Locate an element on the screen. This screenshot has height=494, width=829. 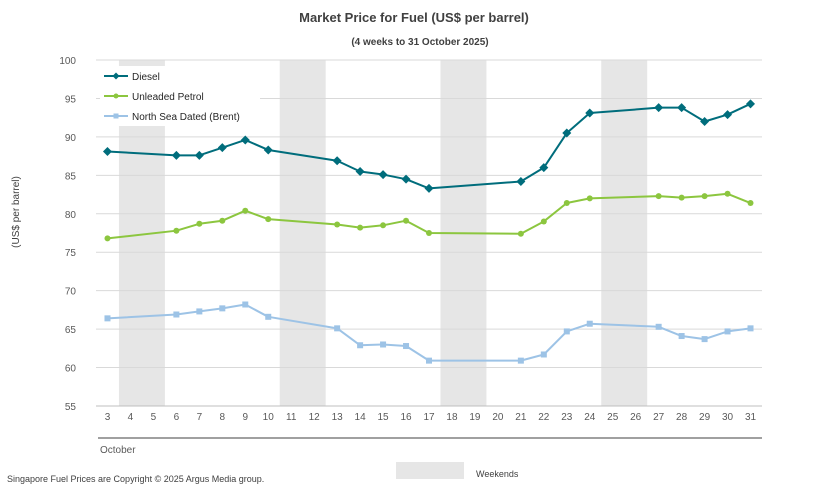
x-tick-label: 11 is located at coordinates (291, 417).